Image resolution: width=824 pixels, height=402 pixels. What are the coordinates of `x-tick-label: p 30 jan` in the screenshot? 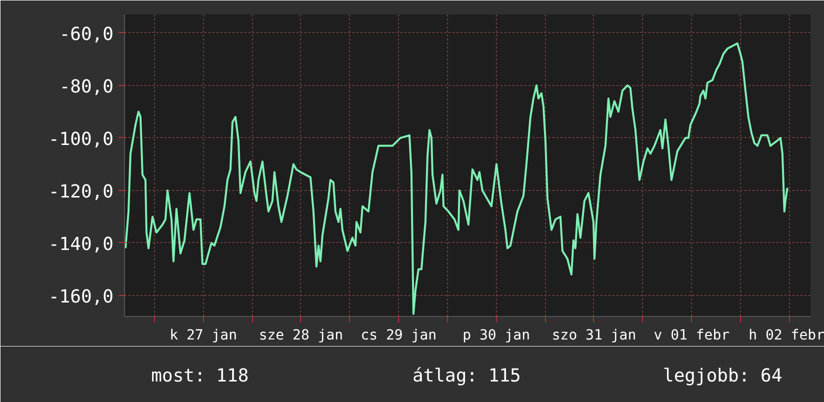 It's located at (496, 336).